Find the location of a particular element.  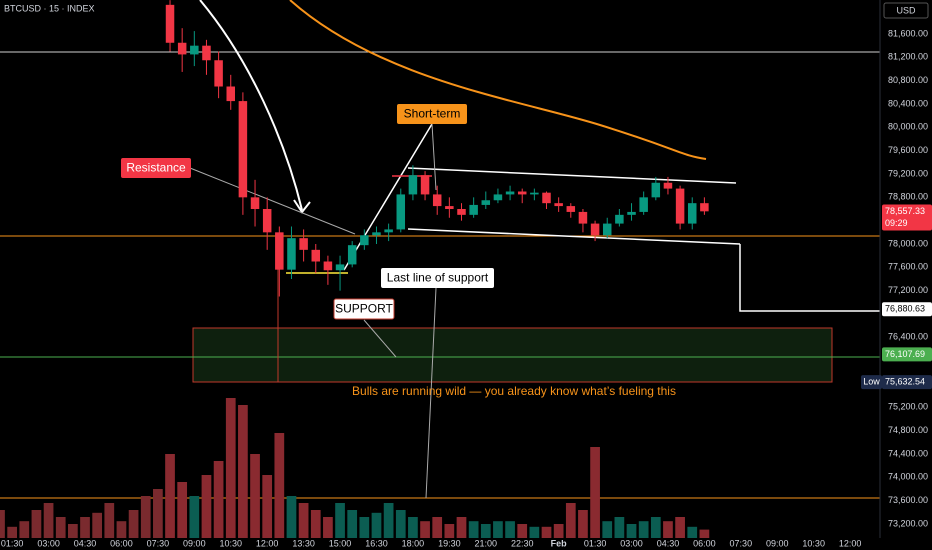

price-tag-label: 76,880.63 is located at coordinates (905, 309).